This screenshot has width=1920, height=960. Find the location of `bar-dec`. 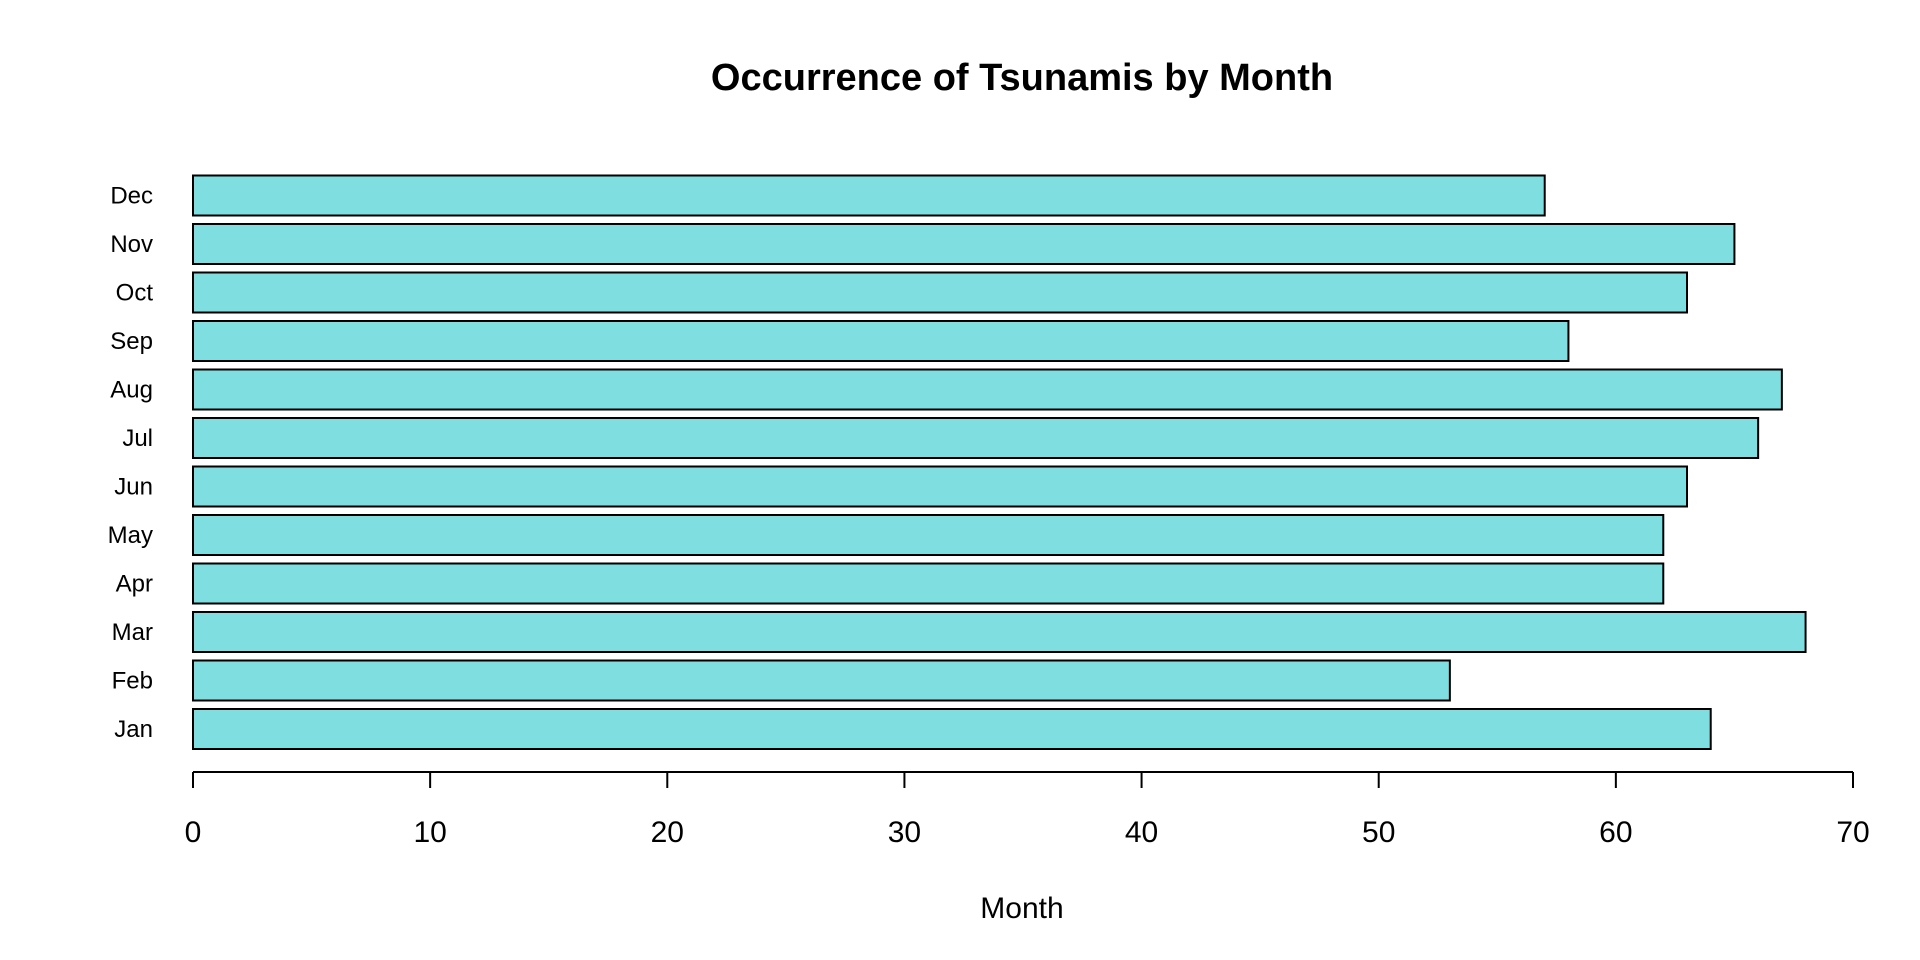

bar-dec is located at coordinates (869, 195).